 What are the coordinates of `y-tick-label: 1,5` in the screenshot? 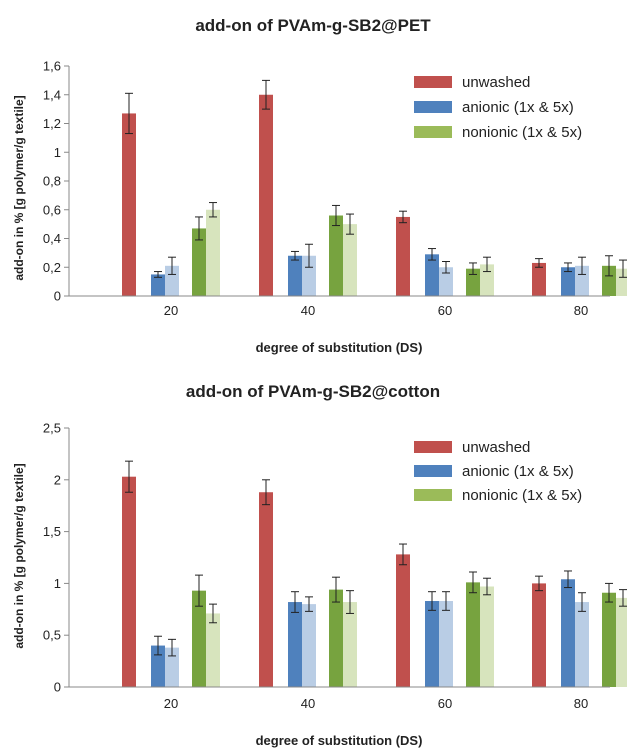 It's located at (52, 531).